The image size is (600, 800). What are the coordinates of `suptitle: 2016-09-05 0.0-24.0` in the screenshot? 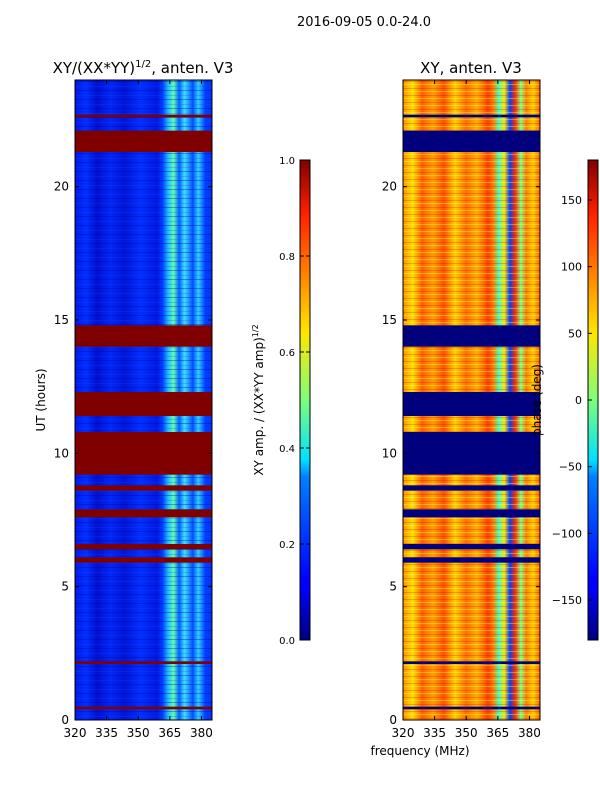 It's located at (364, 22).